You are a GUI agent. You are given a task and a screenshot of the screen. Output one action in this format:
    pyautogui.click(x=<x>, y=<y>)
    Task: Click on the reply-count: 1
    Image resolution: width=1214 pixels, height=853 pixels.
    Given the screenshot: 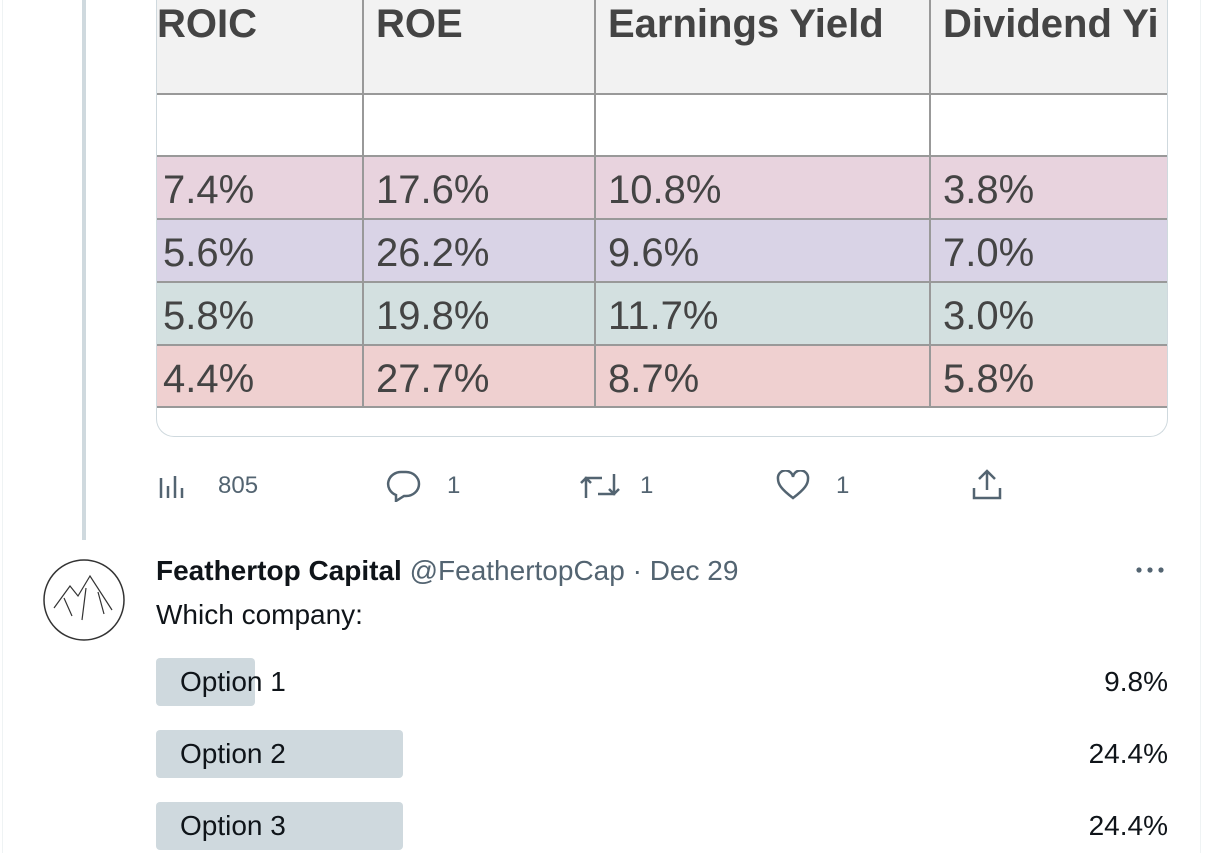 What is the action you would take?
    pyautogui.click(x=454, y=485)
    